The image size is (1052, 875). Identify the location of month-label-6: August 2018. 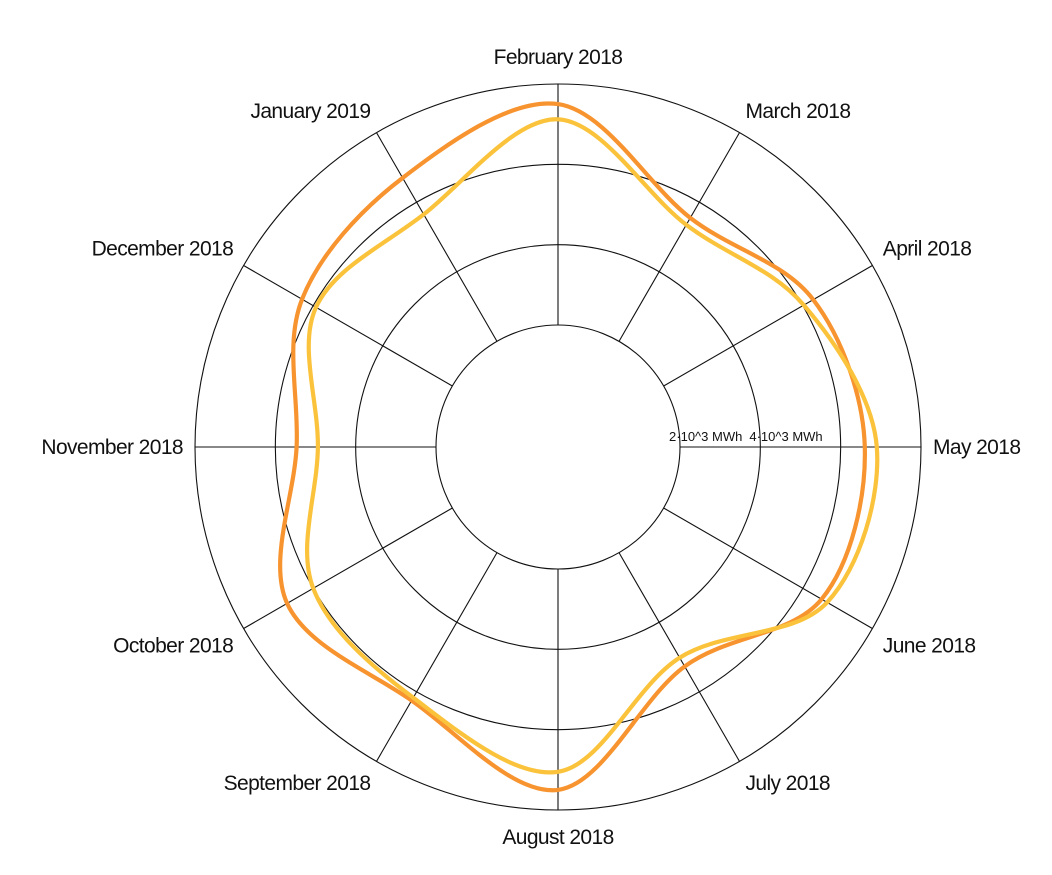
(557, 837).